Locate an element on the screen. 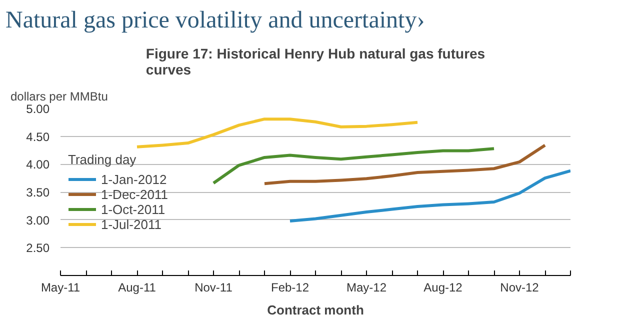 This screenshot has width=617, height=326. y-tick-label: 3.00 is located at coordinates (38, 220).